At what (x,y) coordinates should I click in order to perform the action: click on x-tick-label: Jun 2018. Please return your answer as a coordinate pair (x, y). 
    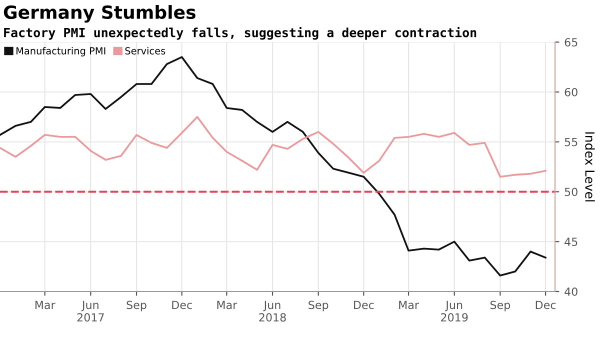
    Looking at the image, I should click on (272, 311).